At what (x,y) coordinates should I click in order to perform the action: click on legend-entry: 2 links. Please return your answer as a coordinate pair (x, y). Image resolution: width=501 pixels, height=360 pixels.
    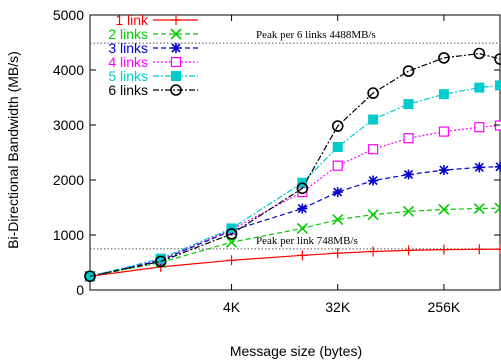
    Looking at the image, I should click on (153, 34).